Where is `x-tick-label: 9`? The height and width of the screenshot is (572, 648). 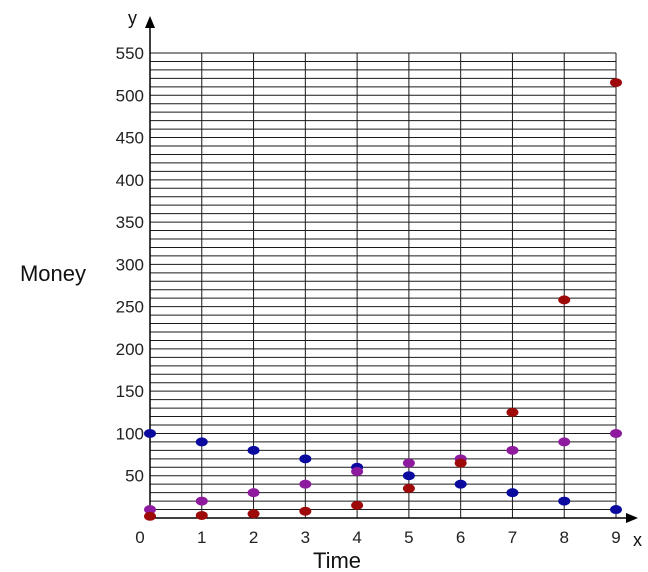 x-tick-label: 9 is located at coordinates (615, 537).